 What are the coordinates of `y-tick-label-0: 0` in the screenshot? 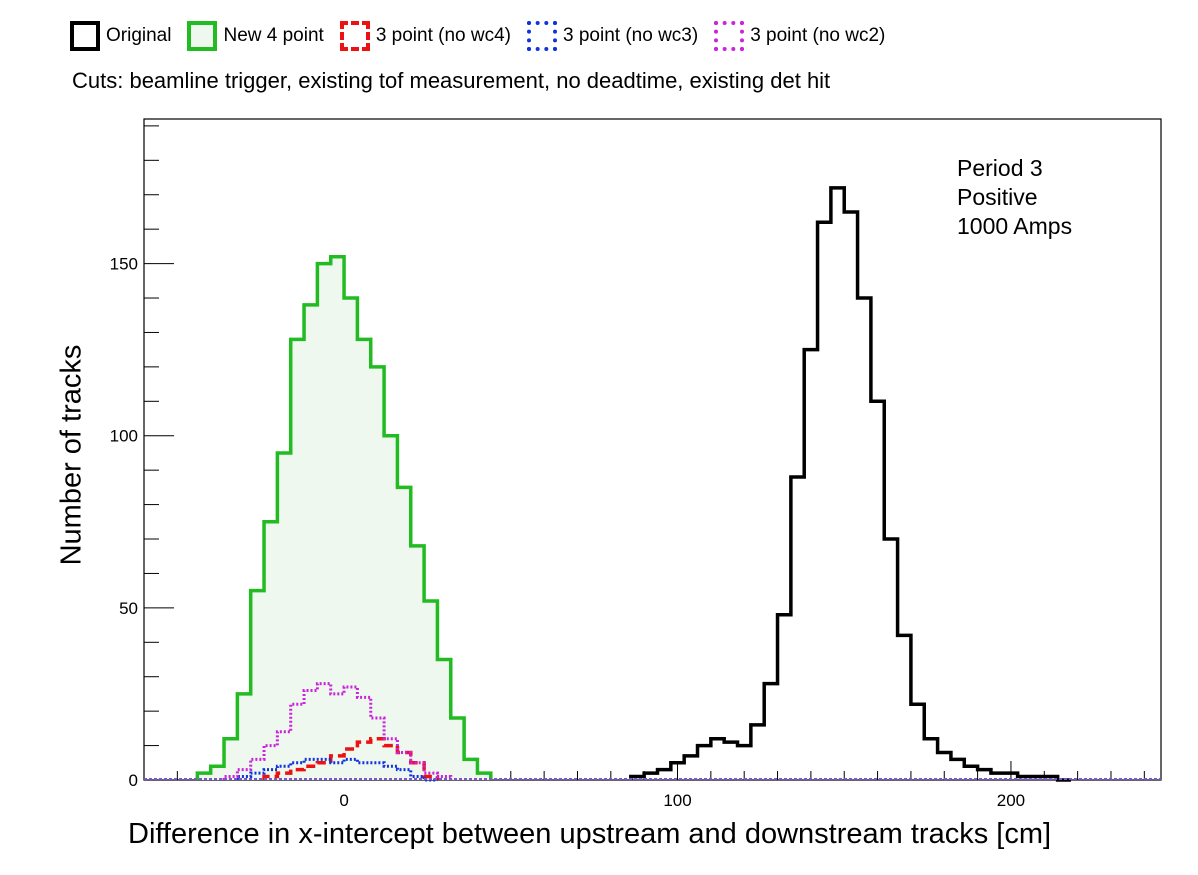 It's located at (133, 780).